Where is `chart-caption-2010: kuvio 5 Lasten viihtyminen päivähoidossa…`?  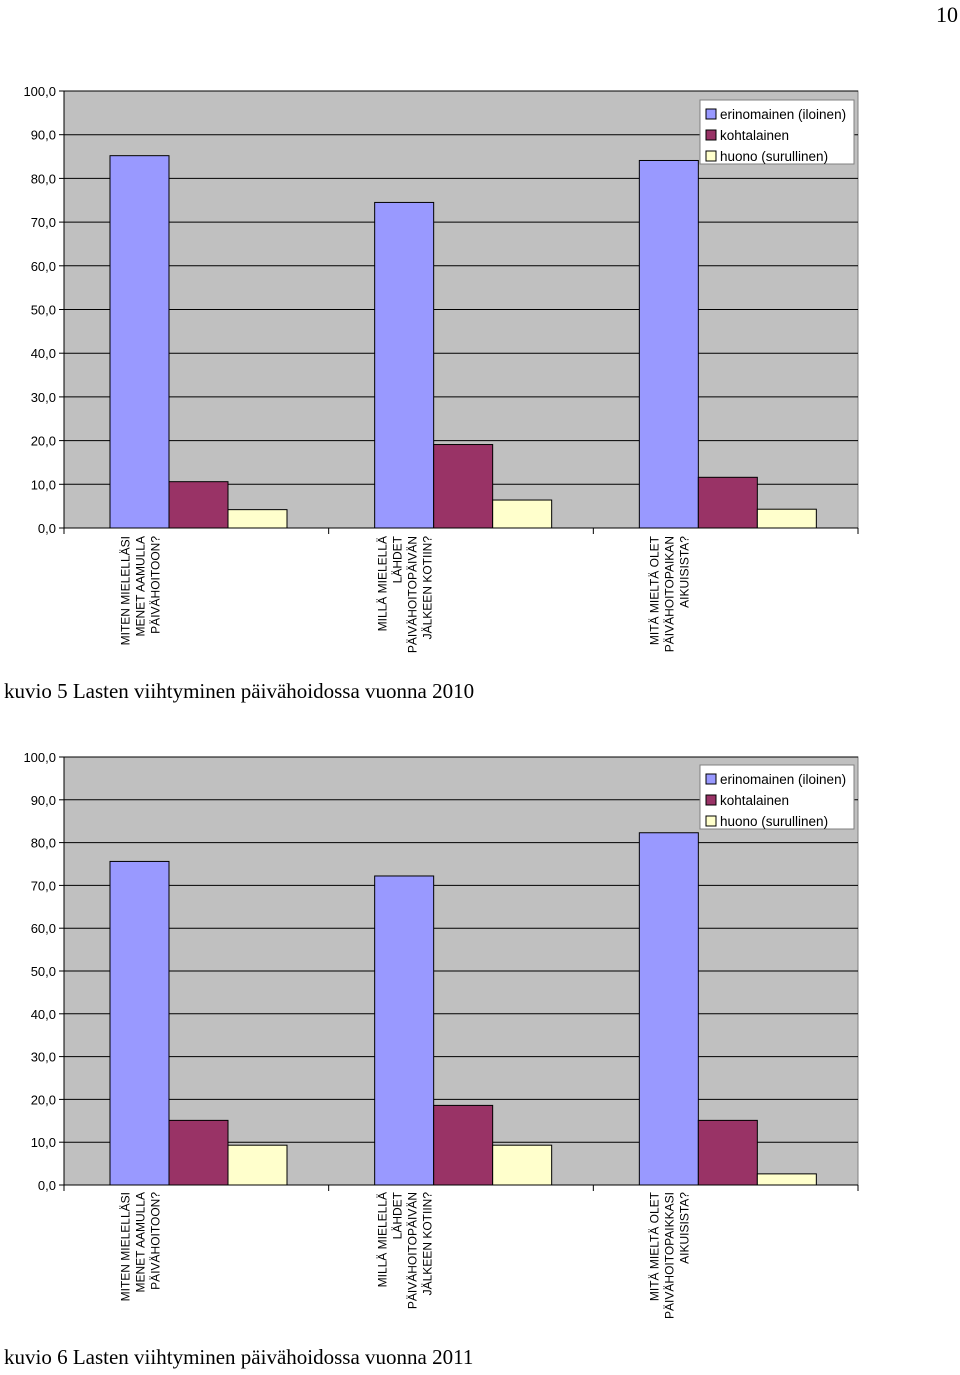 chart-caption-2010: kuvio 5 Lasten viihtyminen päivähoidossa… is located at coordinates (239, 691).